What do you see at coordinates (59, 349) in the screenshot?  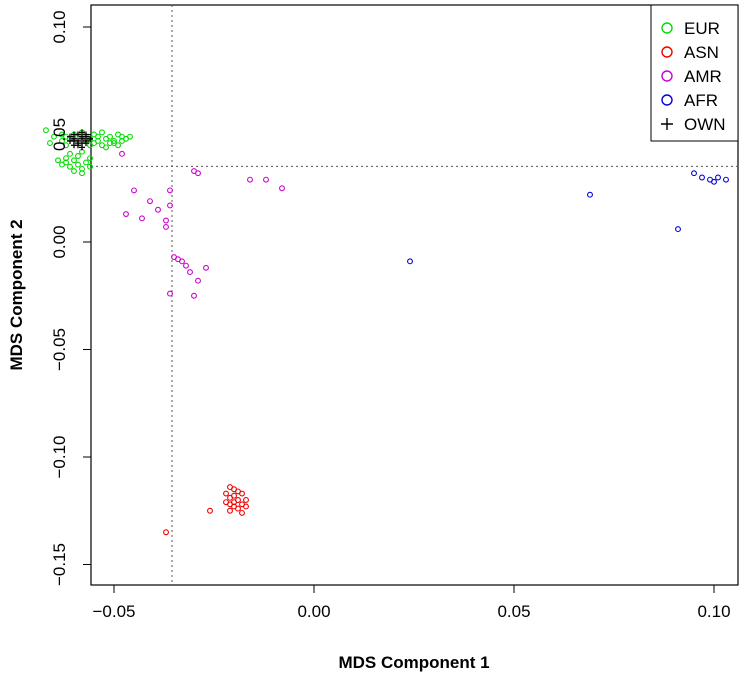 I see `y-tick-label: −0.05` at bounding box center [59, 349].